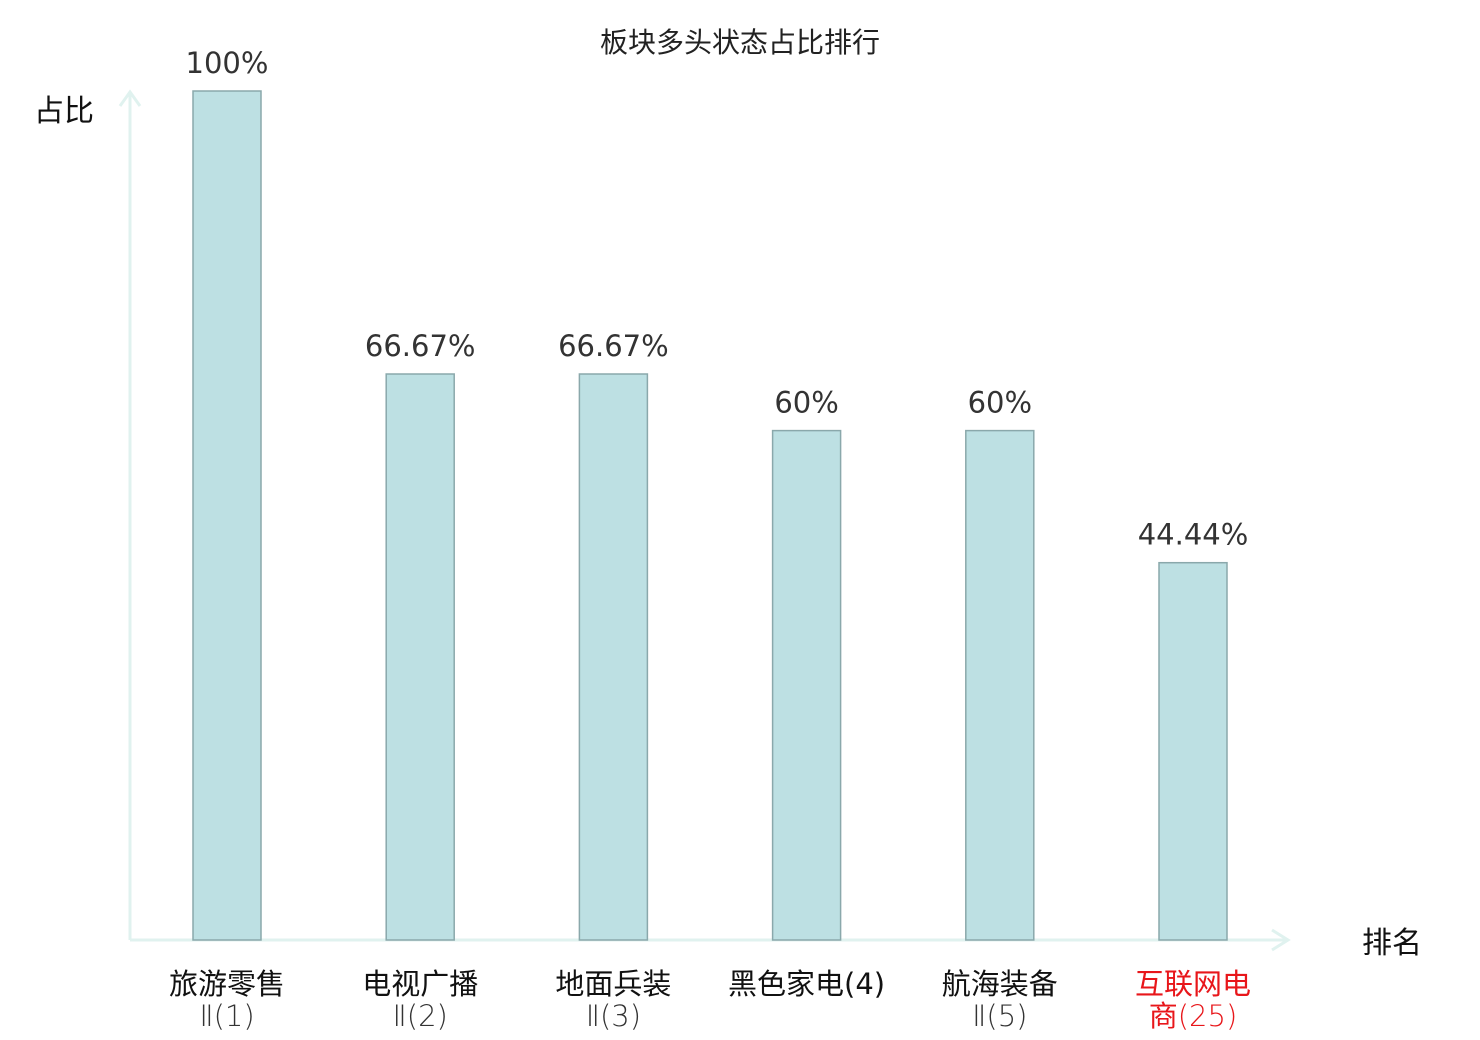  What do you see at coordinates (806, 984) in the screenshot?
I see `category-label-4: 黑色家电(4)` at bounding box center [806, 984].